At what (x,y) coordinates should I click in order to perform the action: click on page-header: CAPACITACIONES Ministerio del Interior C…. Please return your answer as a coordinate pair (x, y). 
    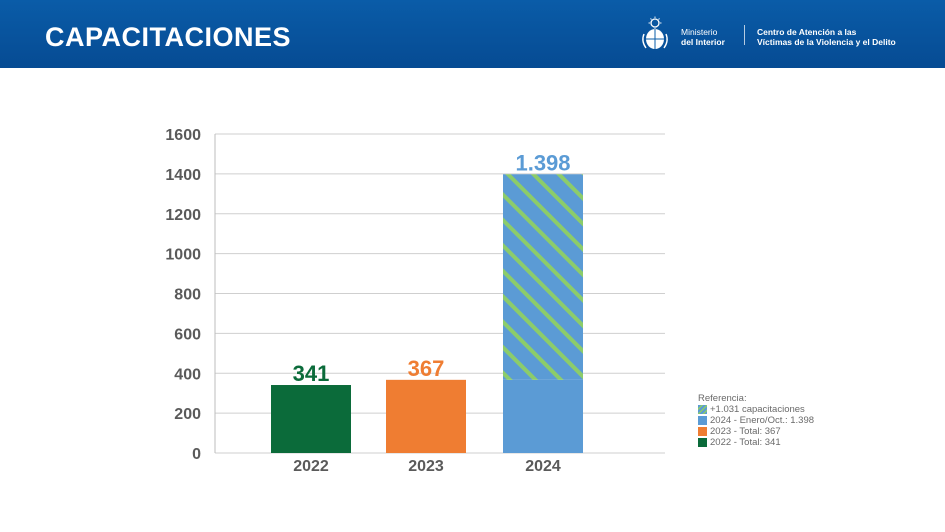
    Looking at the image, I should click on (472, 34).